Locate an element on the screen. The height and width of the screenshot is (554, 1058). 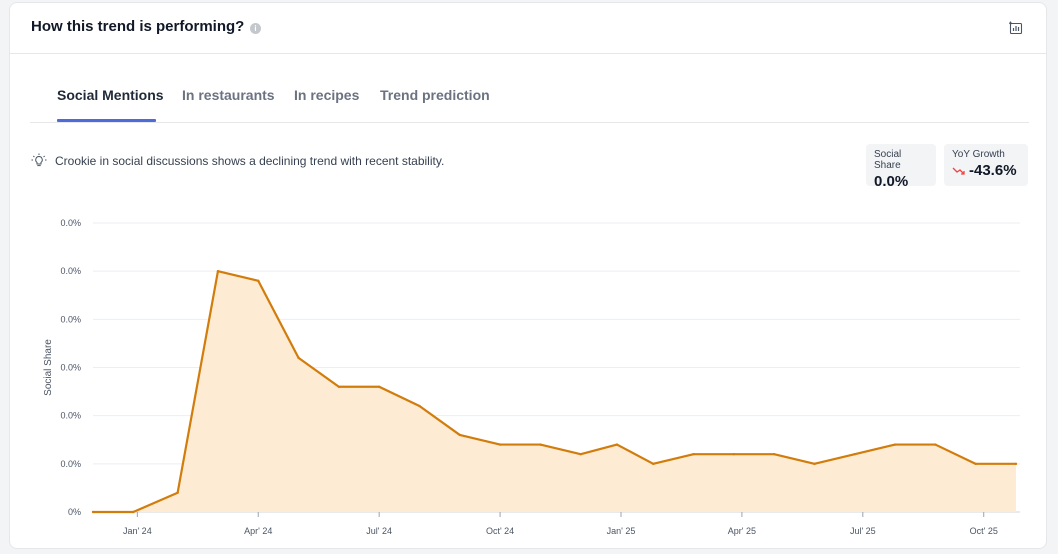
x-tick-label: Apr' 25 is located at coordinates (742, 531).